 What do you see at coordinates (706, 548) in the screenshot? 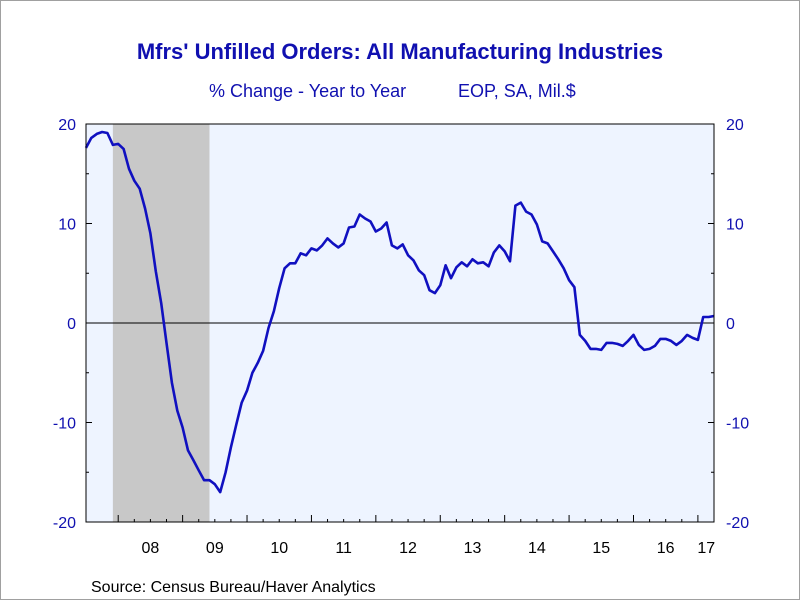
I see `x-tick-label: 17` at bounding box center [706, 548].